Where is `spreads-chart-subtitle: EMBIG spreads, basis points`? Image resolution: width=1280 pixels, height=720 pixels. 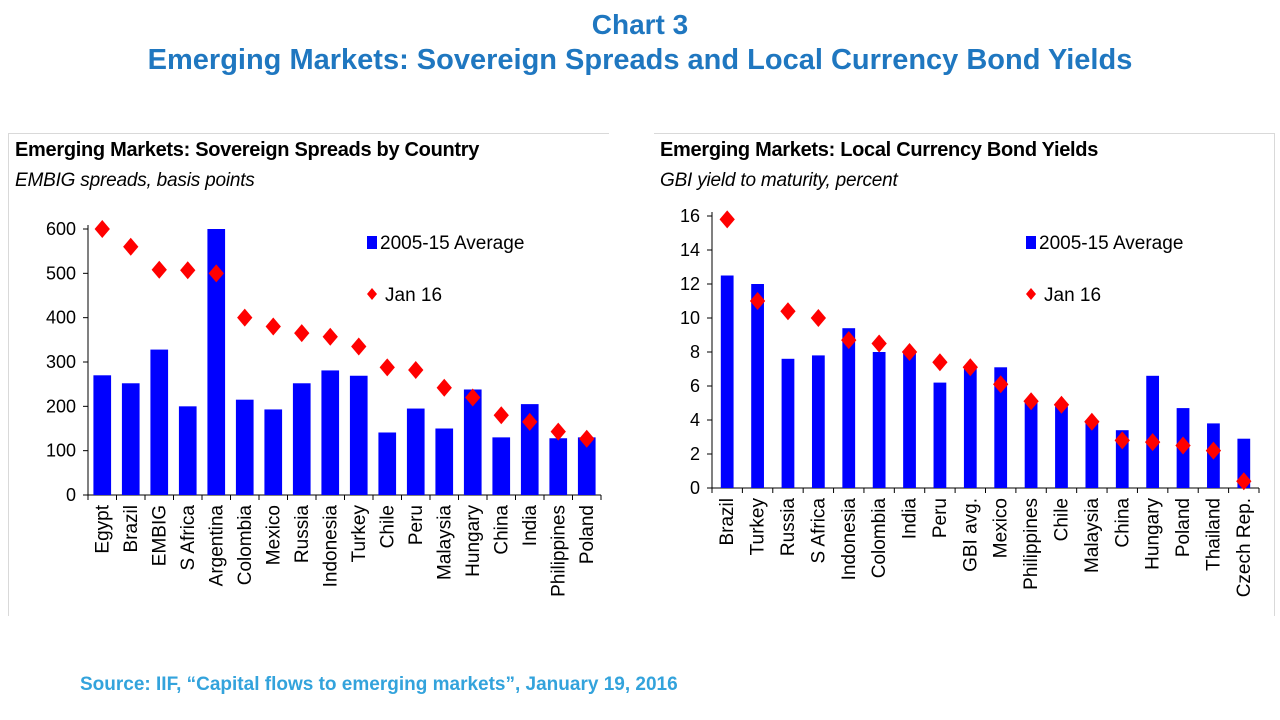
spreads-chart-subtitle: EMBIG spreads, basis points is located at coordinates (135, 180).